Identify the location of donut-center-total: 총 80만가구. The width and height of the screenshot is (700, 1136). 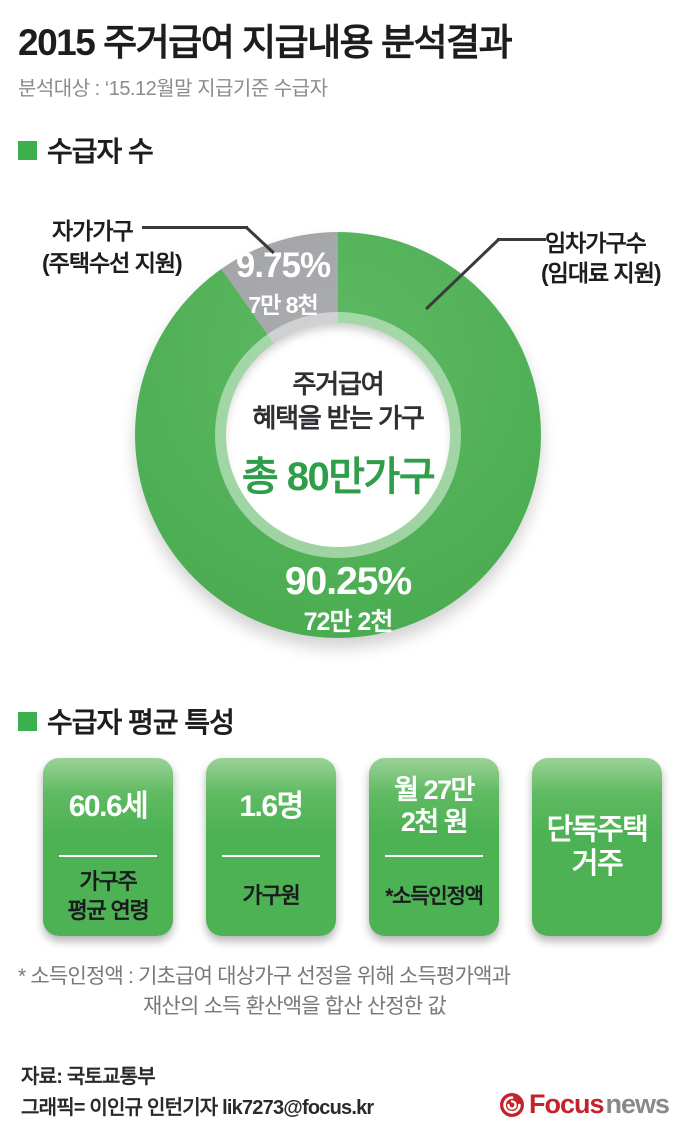
(338, 477).